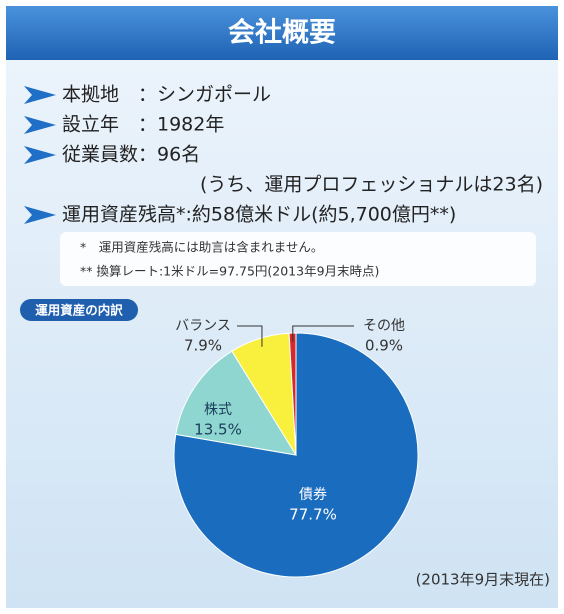  I want to click on slice-value: 77.7%, so click(313, 515).